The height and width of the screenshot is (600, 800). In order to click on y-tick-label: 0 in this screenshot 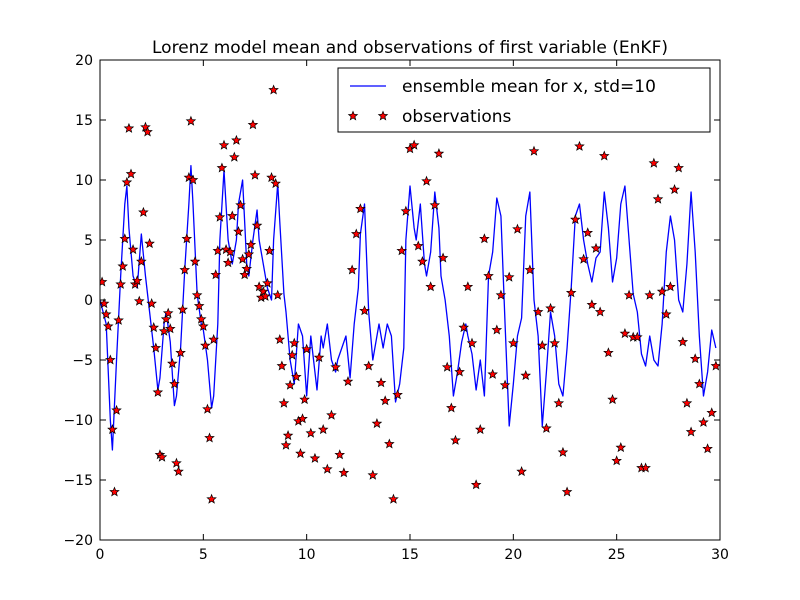, I will do `click(88, 301)`.